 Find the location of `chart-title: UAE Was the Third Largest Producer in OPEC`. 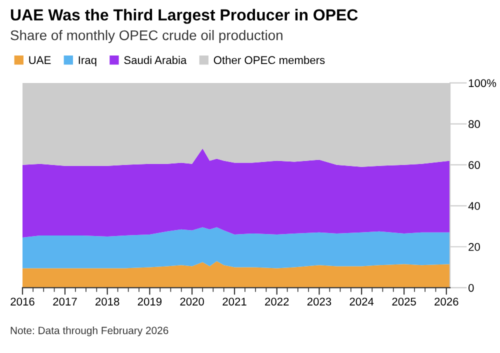

chart-title: UAE Was the Third Largest Producer in OPEC is located at coordinates (184, 16).